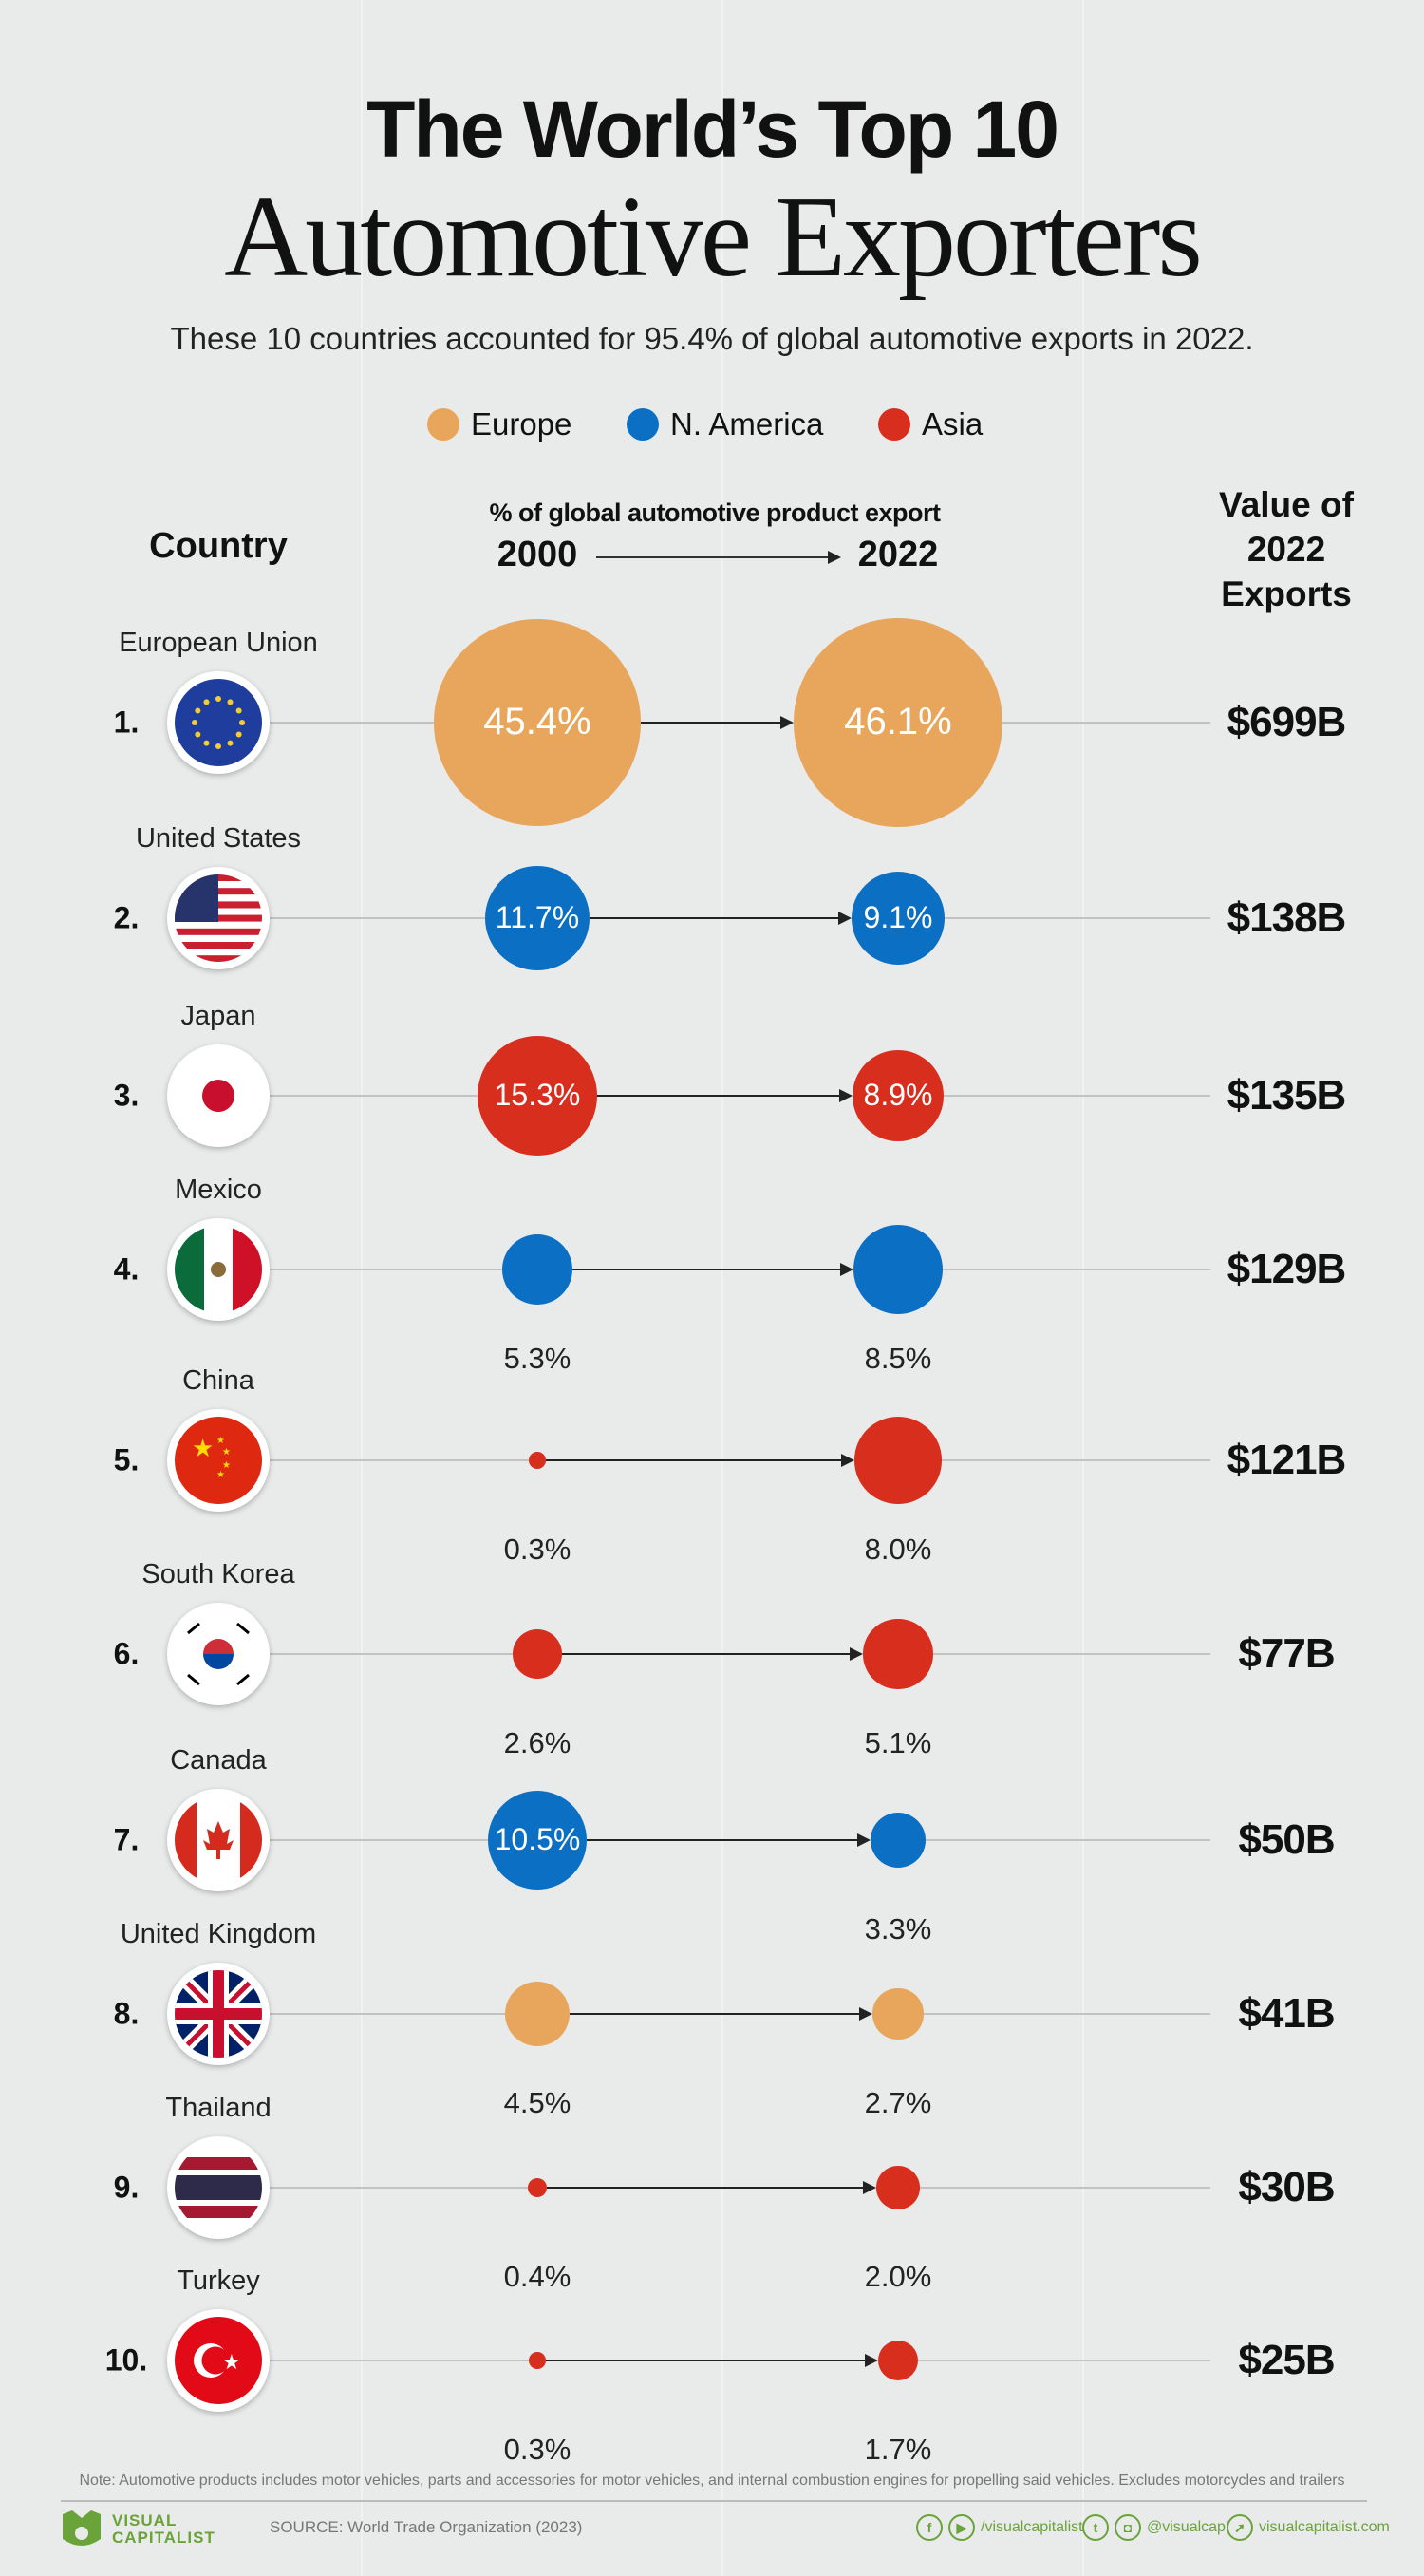 The width and height of the screenshot is (1424, 2576). What do you see at coordinates (1287, 917) in the screenshot?
I see `export-value: $138B` at bounding box center [1287, 917].